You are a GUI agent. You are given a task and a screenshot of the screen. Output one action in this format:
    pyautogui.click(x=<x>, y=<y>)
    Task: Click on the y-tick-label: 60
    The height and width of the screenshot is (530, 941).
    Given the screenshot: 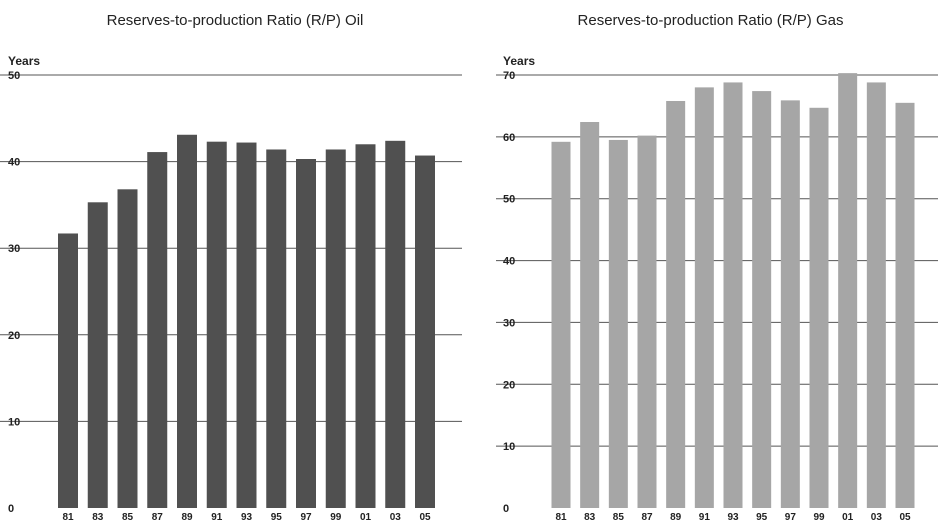 What is the action you would take?
    pyautogui.click(x=509, y=138)
    